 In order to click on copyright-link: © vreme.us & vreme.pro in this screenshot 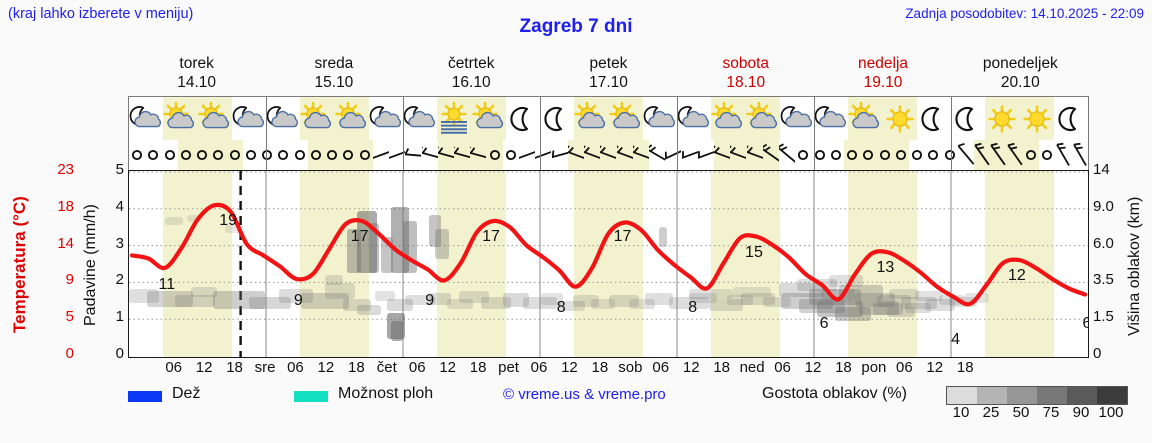, I will do `click(584, 394)`.